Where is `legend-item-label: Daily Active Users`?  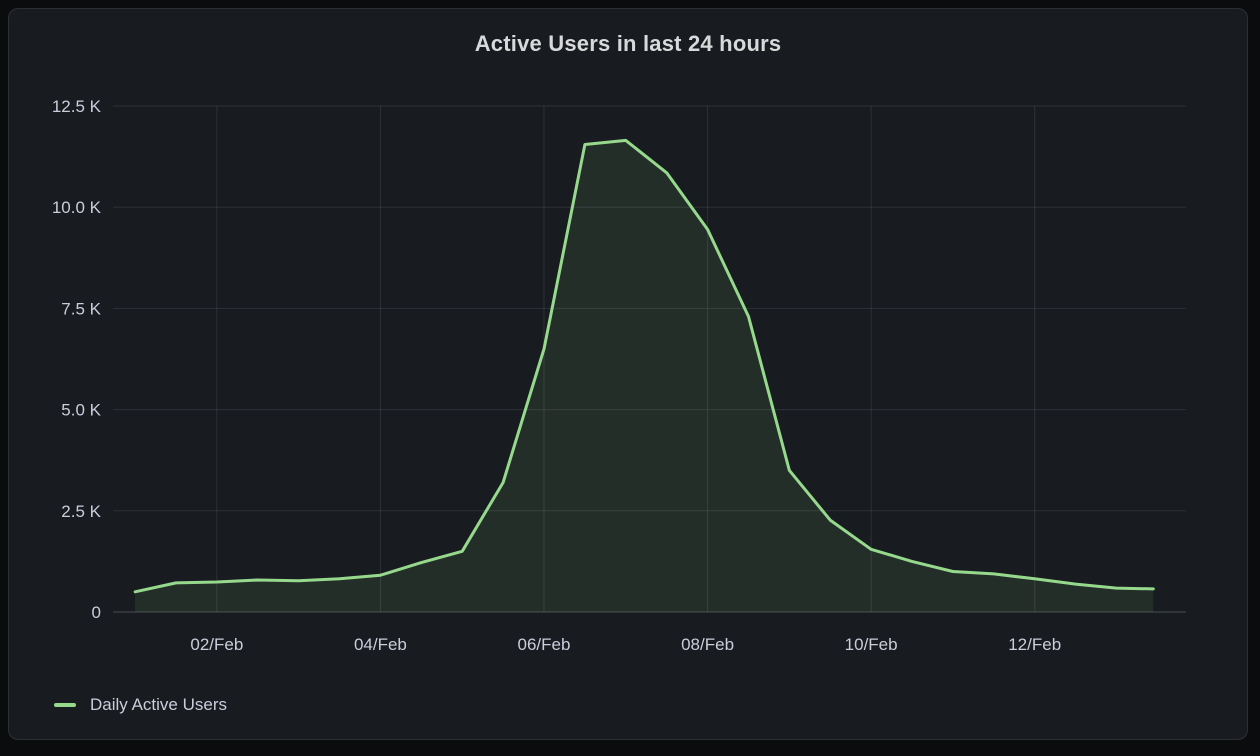 legend-item-label: Daily Active Users is located at coordinates (158, 704).